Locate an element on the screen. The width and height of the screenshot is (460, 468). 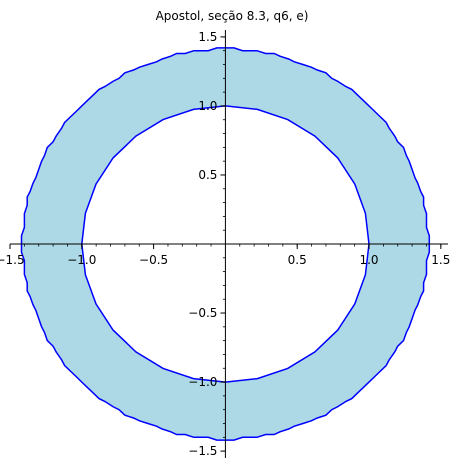
y-tick-label: −1.0 is located at coordinates (202, 382).